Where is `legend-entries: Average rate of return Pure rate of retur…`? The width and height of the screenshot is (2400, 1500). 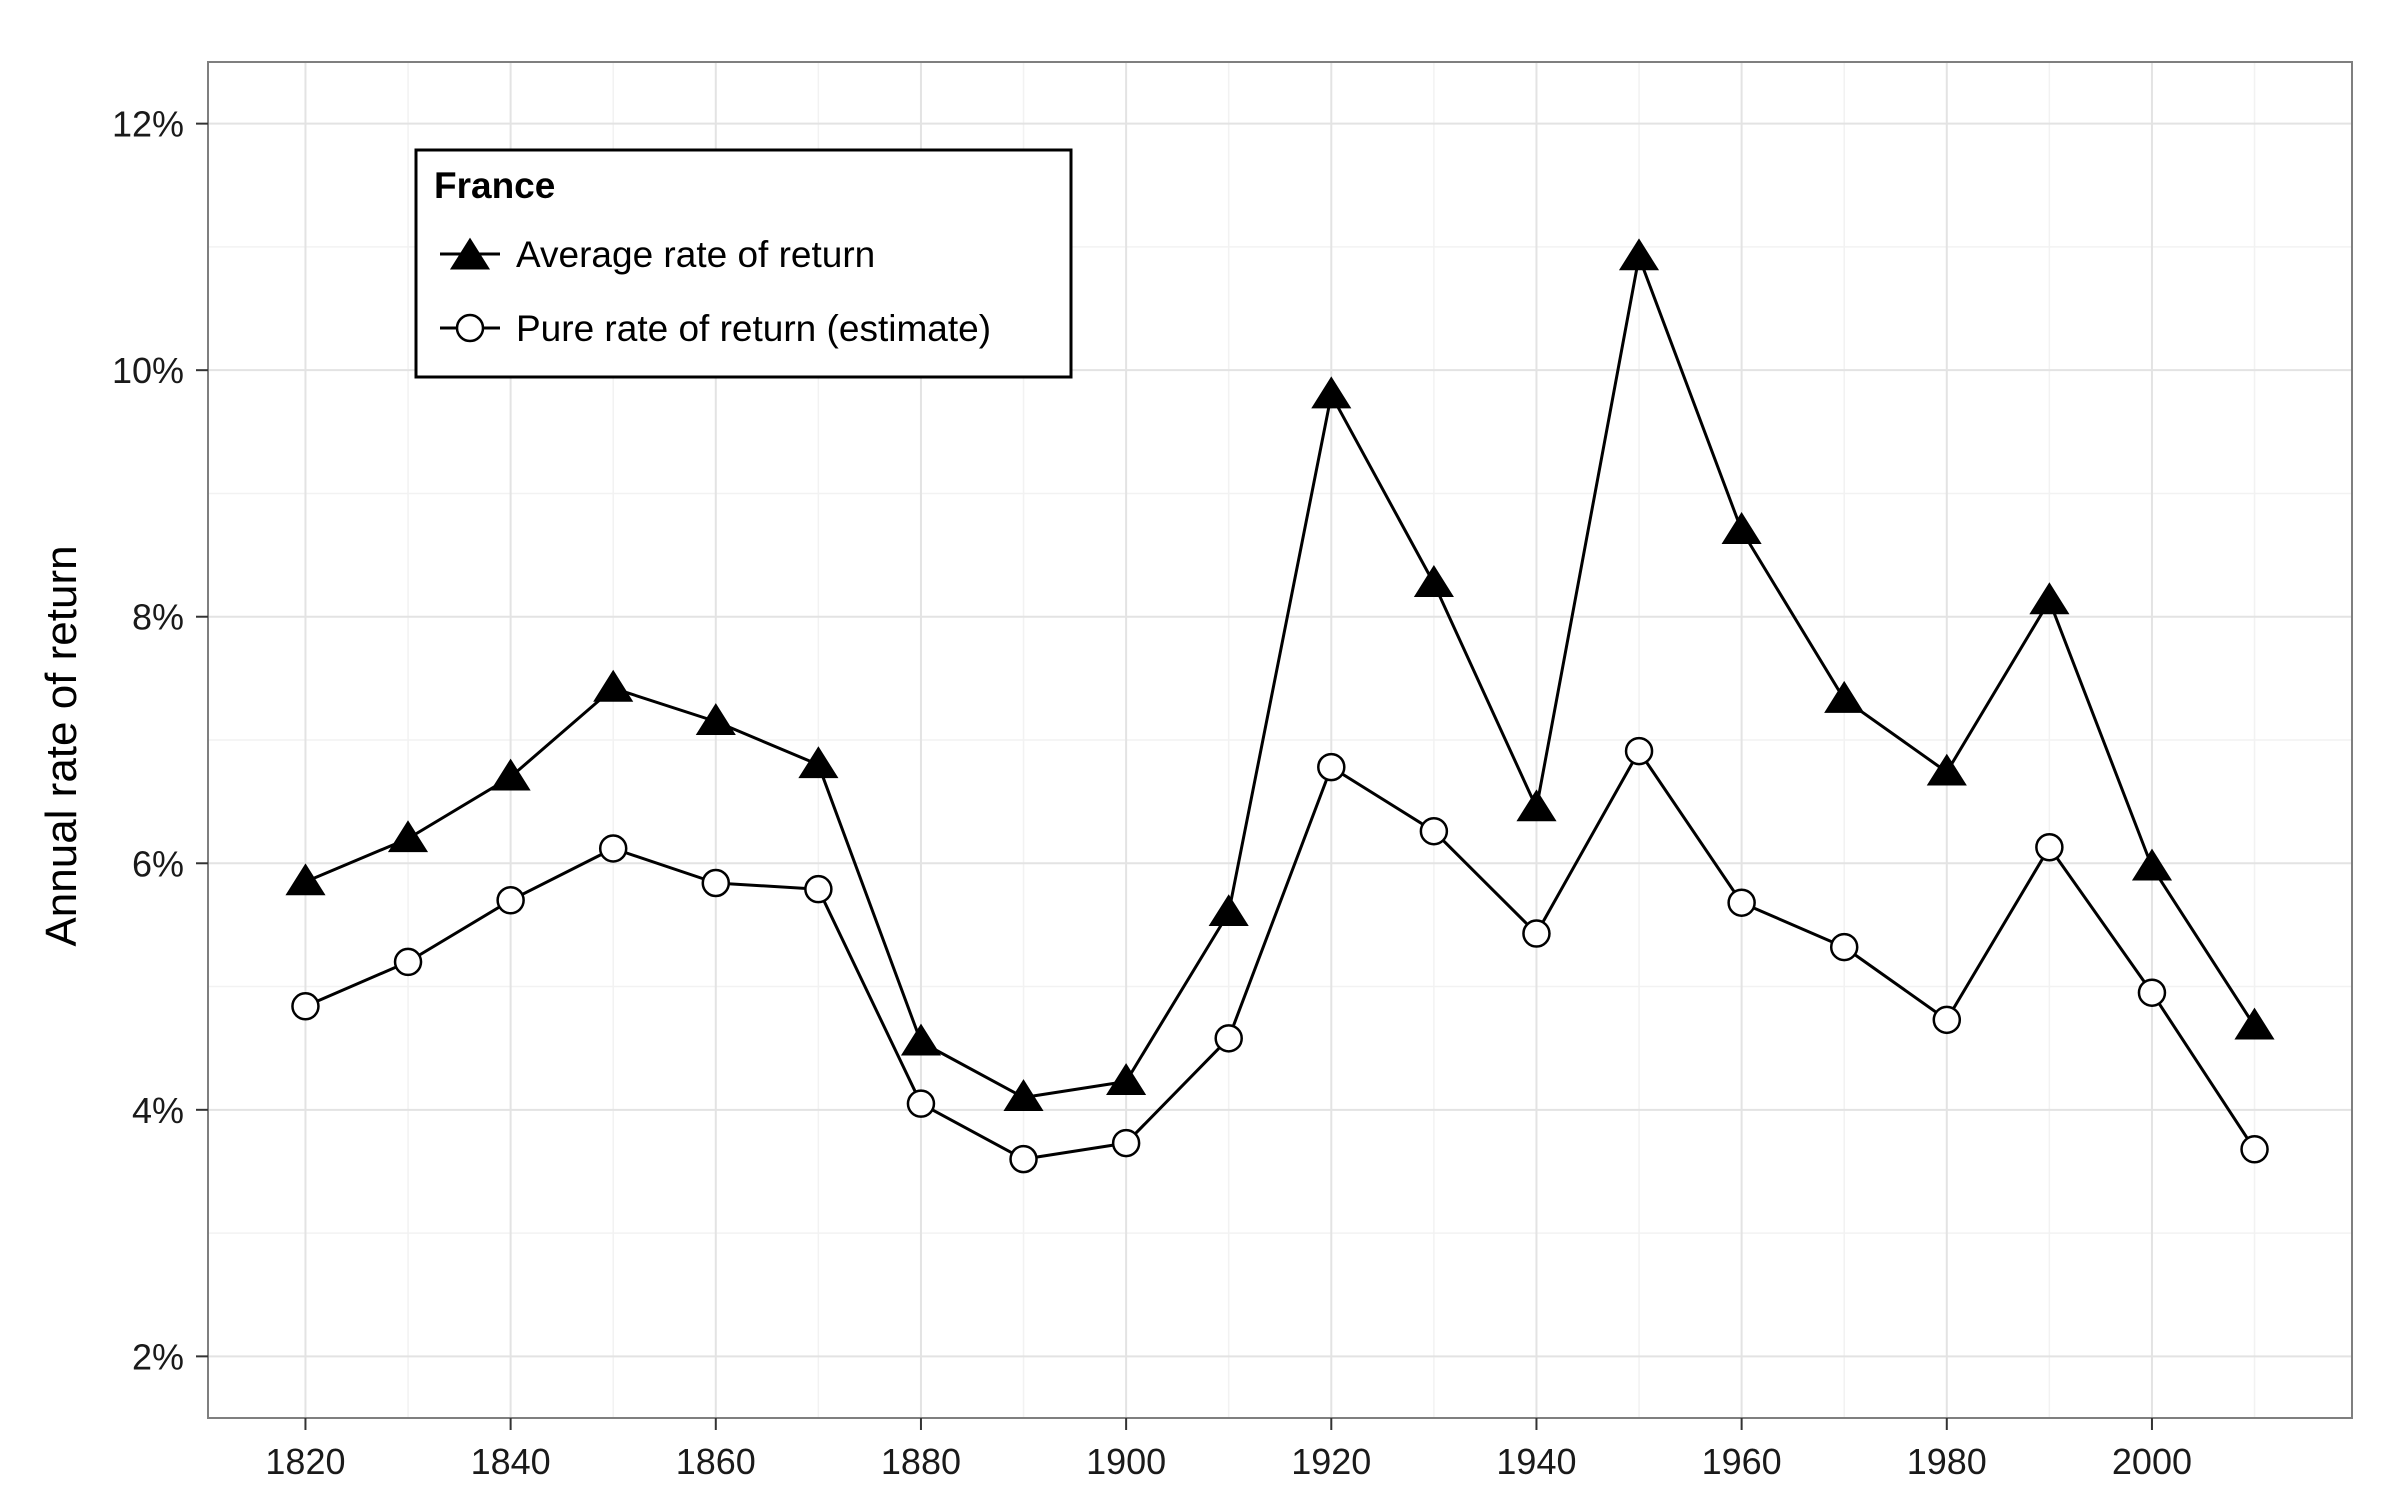
legend-entries: Average rate of return Pure rate of retur… is located at coordinates (715, 291).